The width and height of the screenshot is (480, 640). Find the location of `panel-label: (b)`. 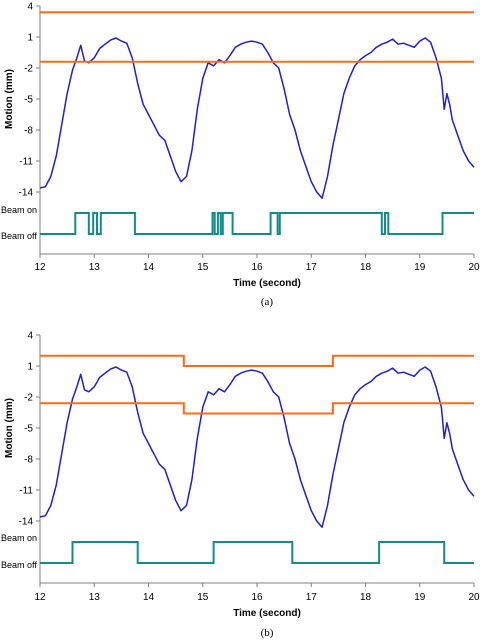

panel-label: (b) is located at coordinates (267, 633).